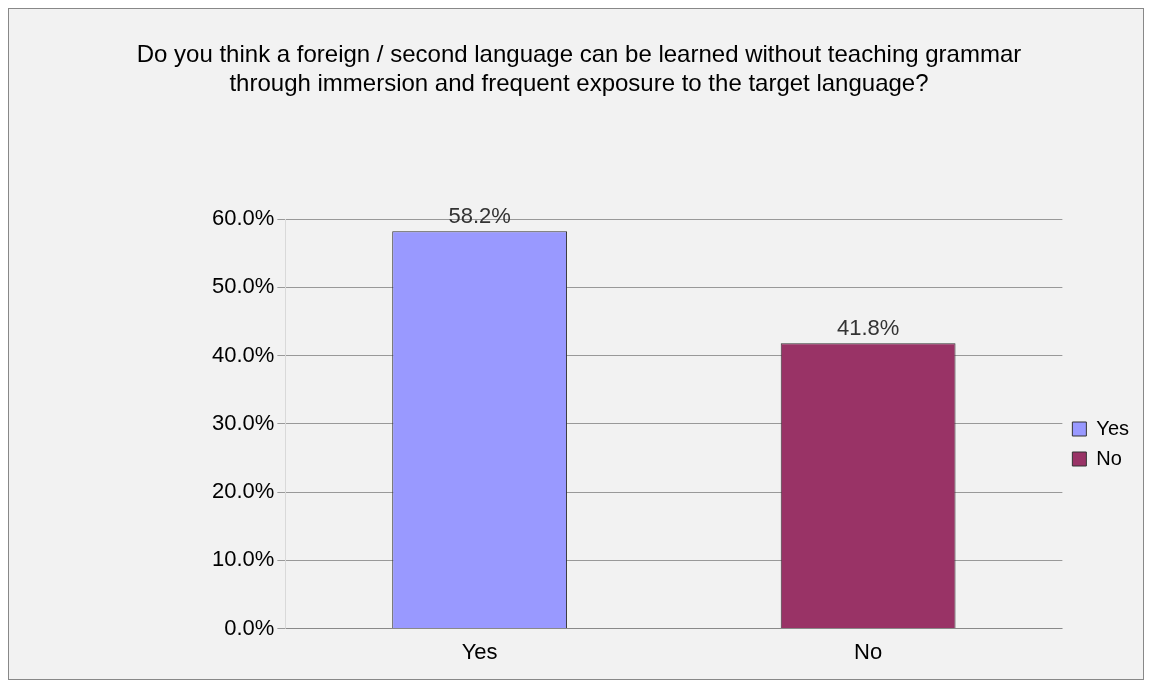  Describe the element at coordinates (243, 491) in the screenshot. I see `y-tick-label: 20.0%` at that location.